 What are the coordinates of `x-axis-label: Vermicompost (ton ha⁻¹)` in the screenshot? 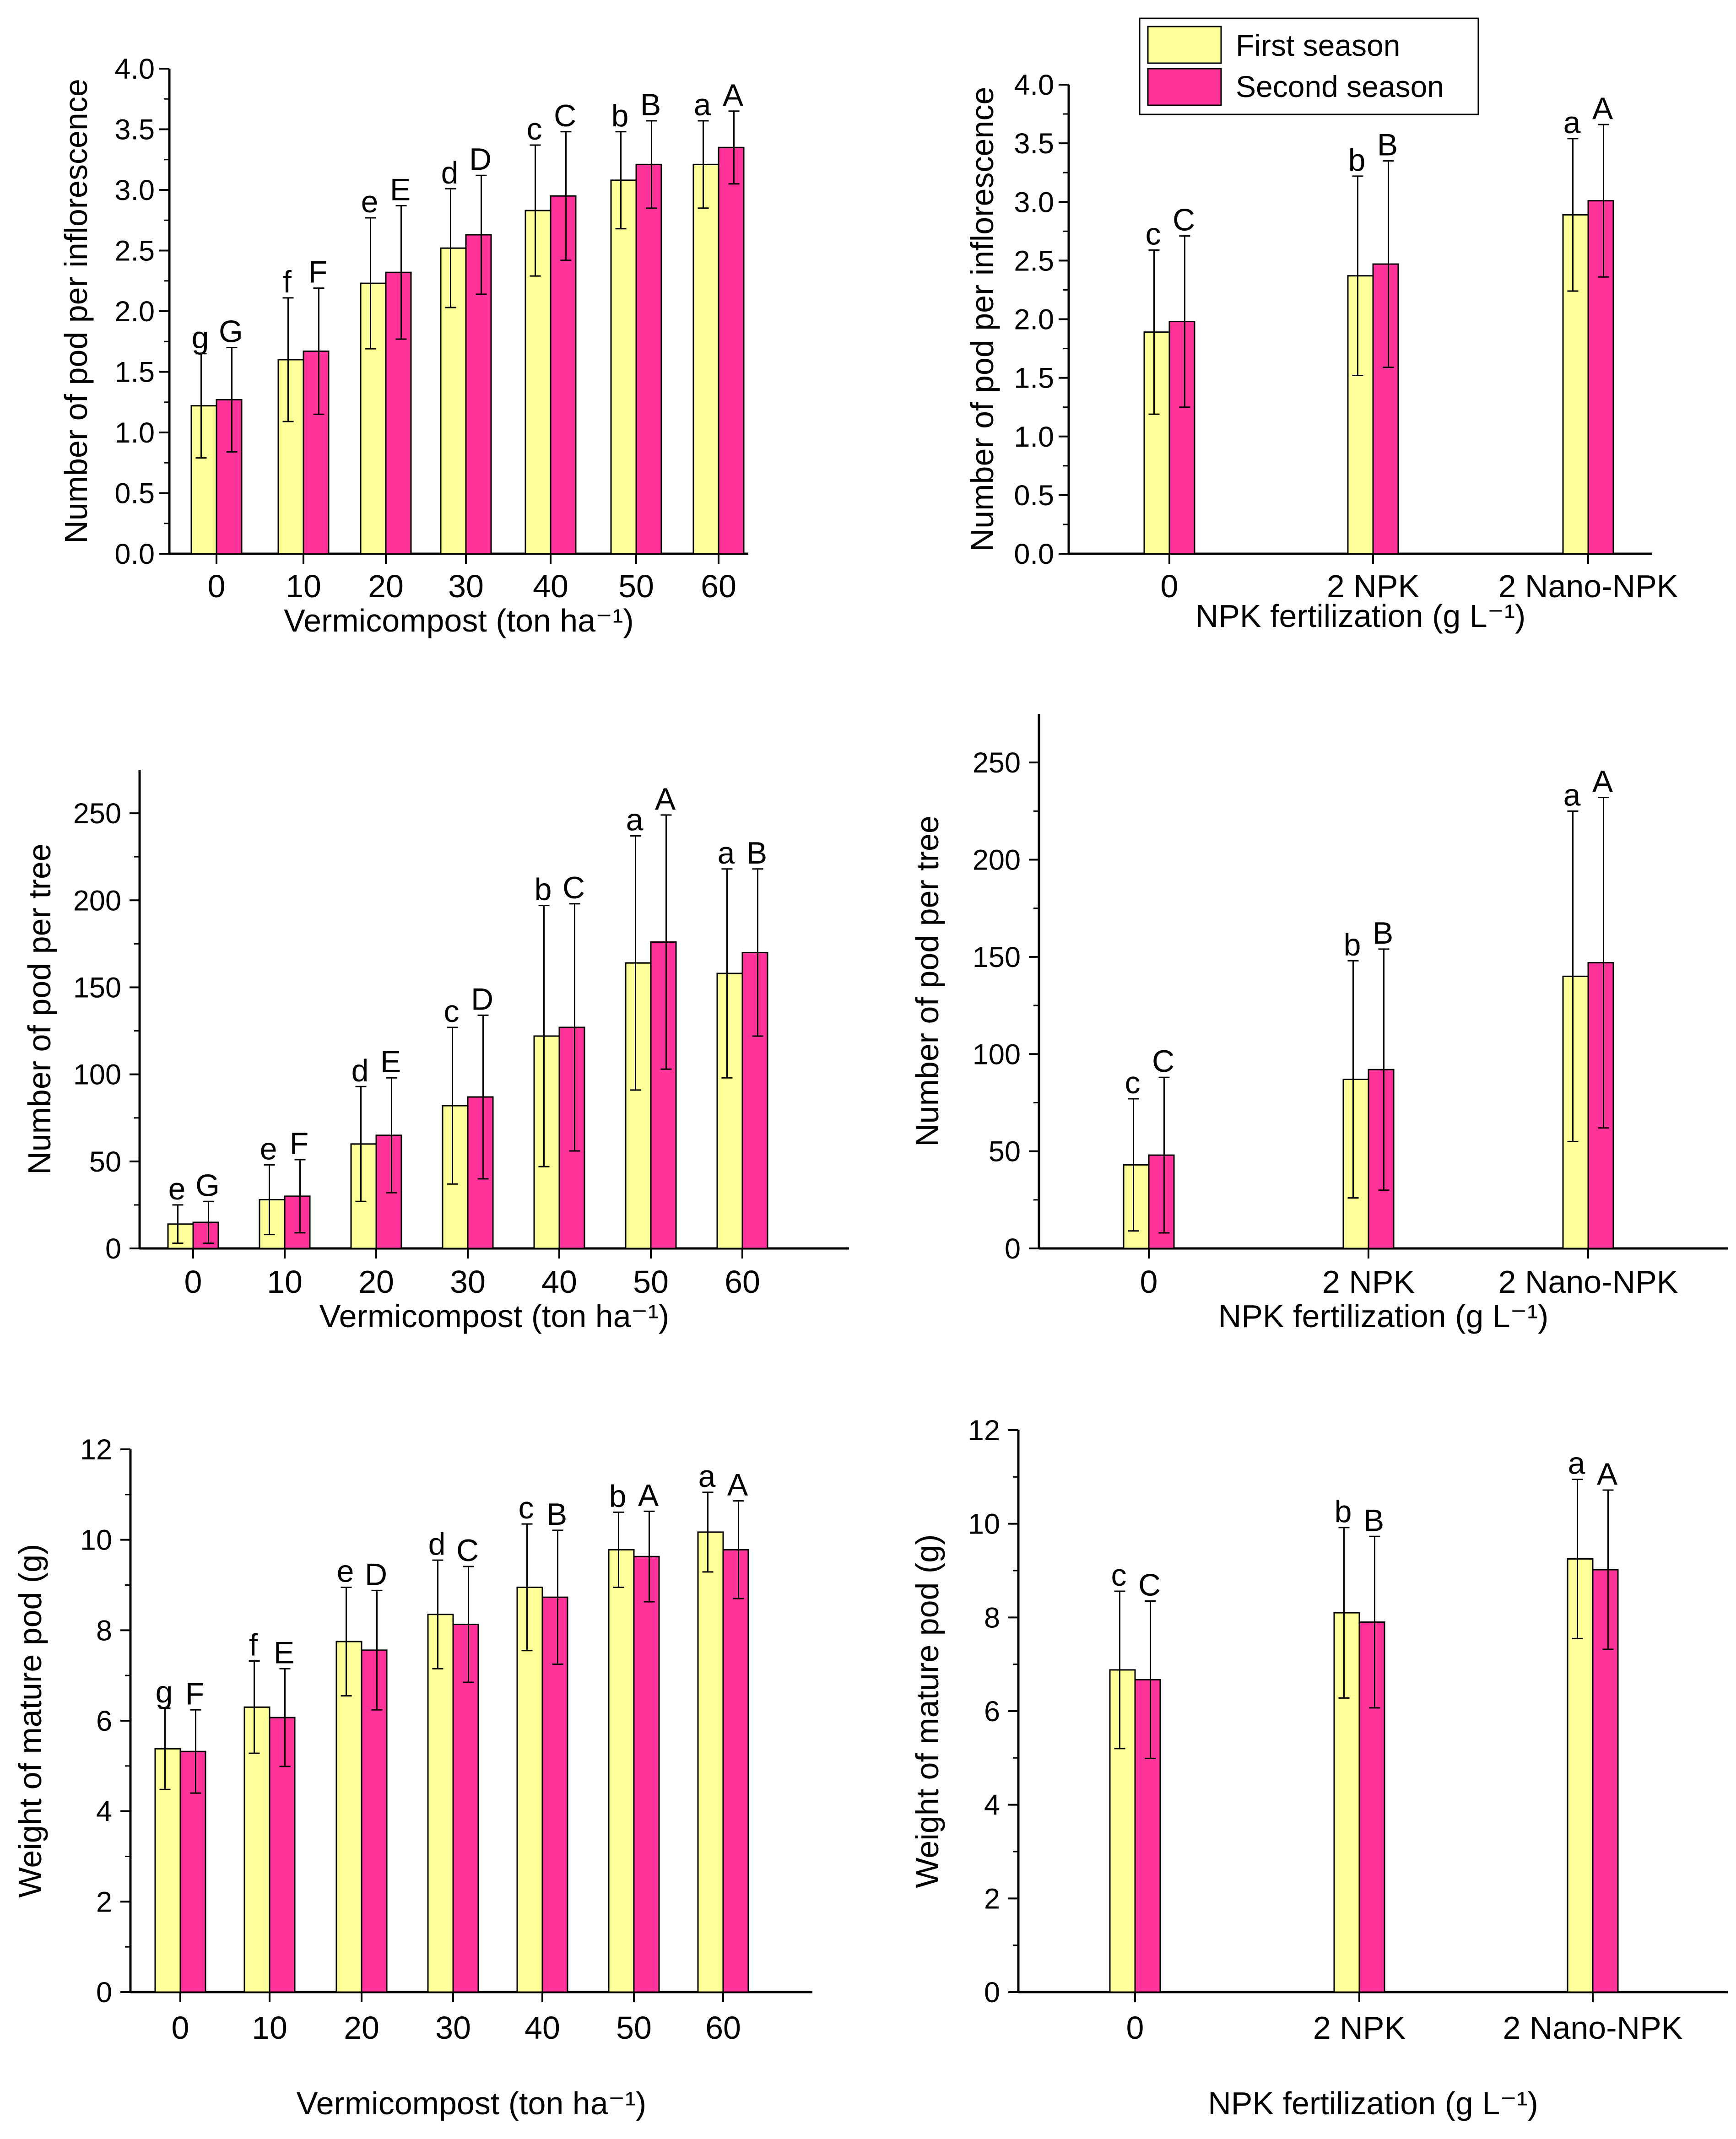 It's located at (494, 1316).